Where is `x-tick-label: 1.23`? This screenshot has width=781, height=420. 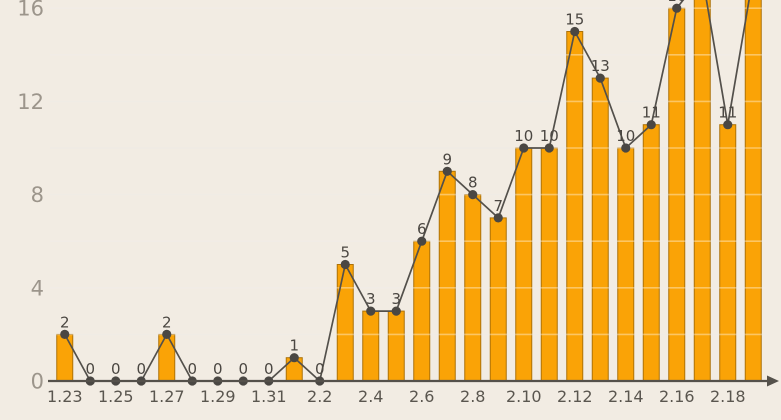 x-tick-label: 1.23 is located at coordinates (65, 396).